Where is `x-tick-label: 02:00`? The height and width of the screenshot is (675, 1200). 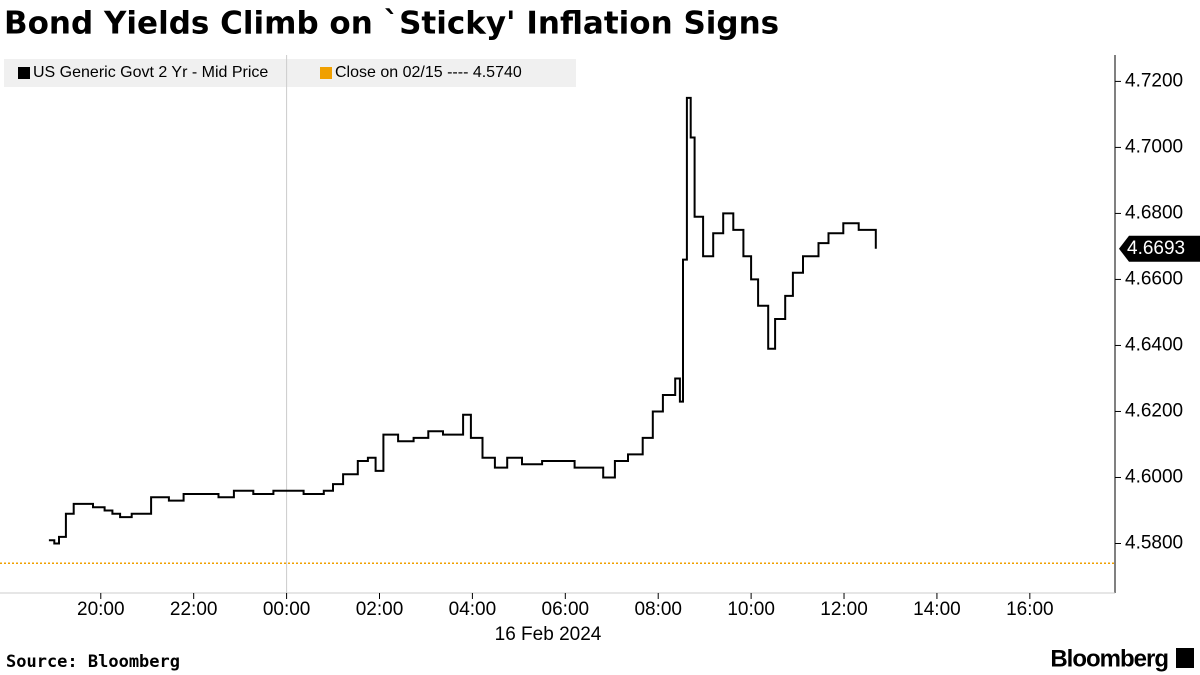
x-tick-label: 02:00 is located at coordinates (380, 609).